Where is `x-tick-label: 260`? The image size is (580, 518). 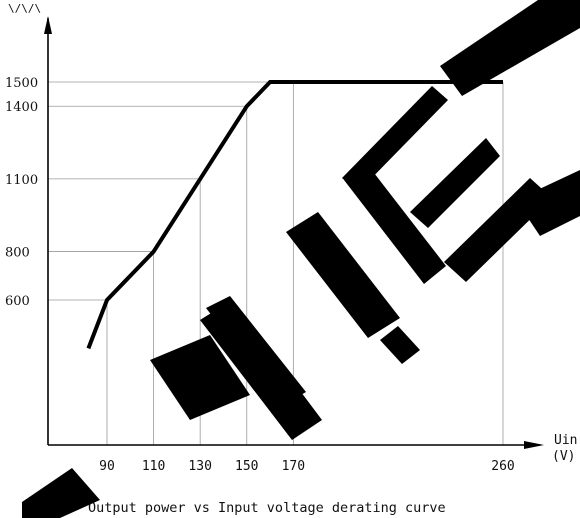
x-tick-label: 260 is located at coordinates (502, 466).